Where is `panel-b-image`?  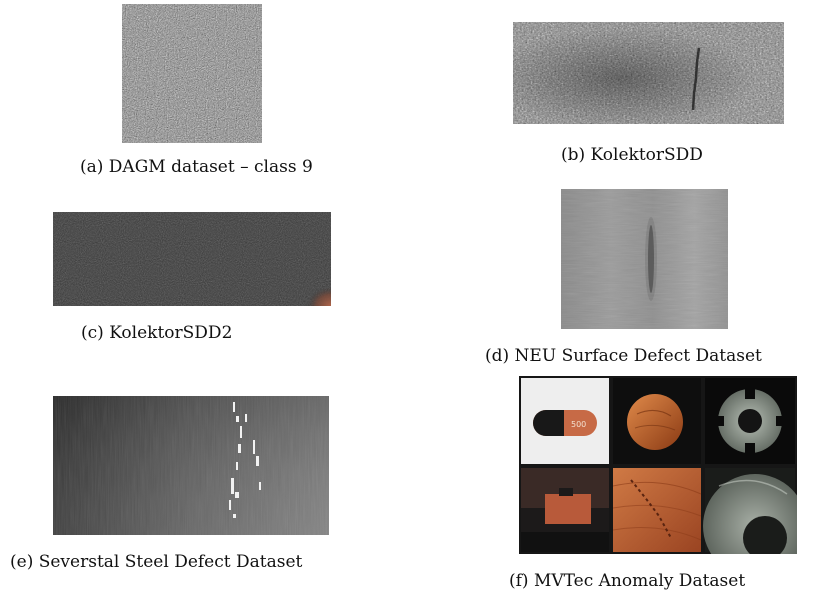
panel-b-image is located at coordinates (648, 73).